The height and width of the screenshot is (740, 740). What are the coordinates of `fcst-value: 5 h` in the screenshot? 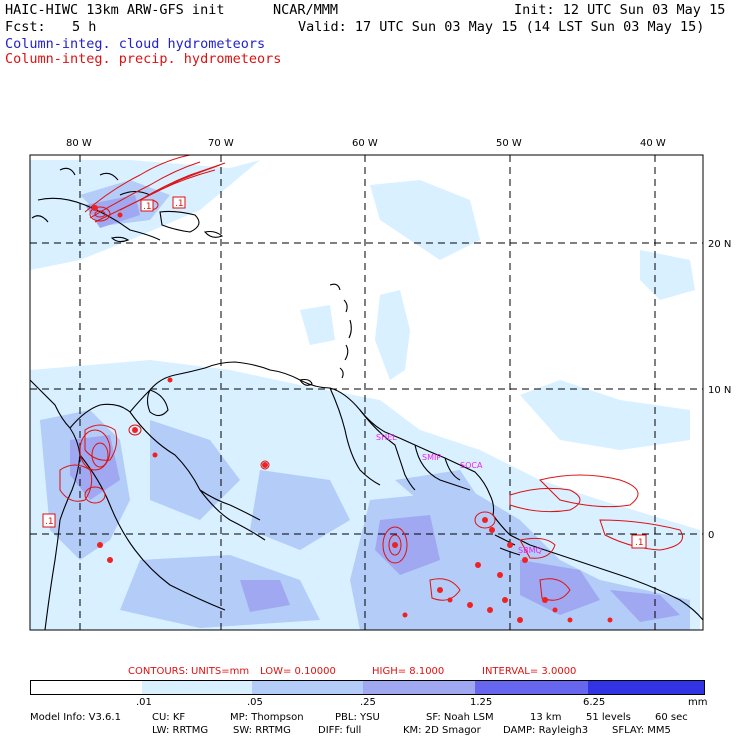 It's located at (84, 27).